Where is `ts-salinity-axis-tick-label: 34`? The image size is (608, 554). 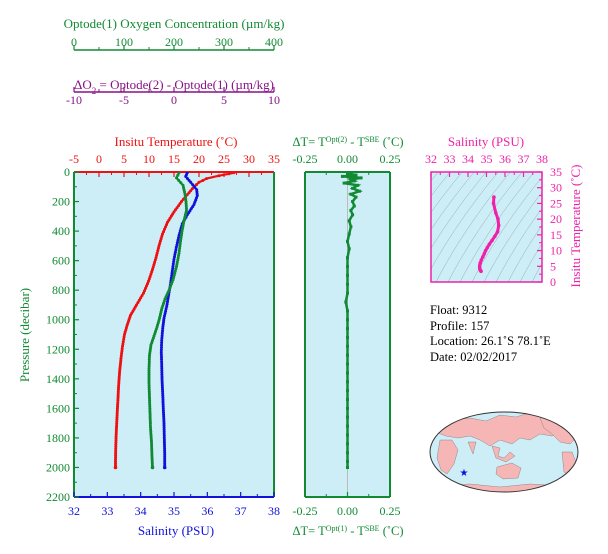 ts-salinity-axis-tick-label: 34 is located at coordinates (468, 159).